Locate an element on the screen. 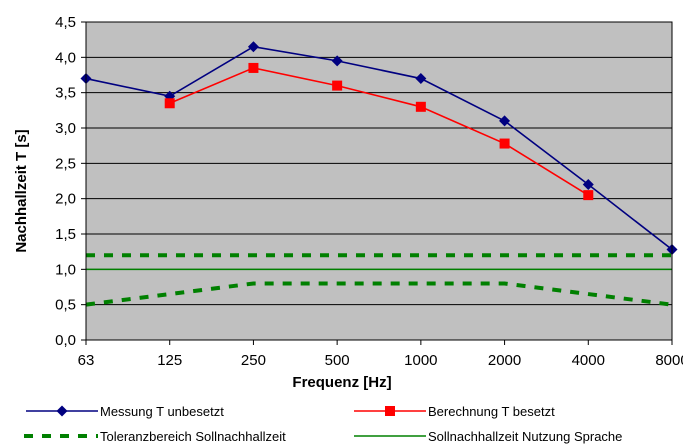  x-tick-label: 250 is located at coordinates (253, 360).